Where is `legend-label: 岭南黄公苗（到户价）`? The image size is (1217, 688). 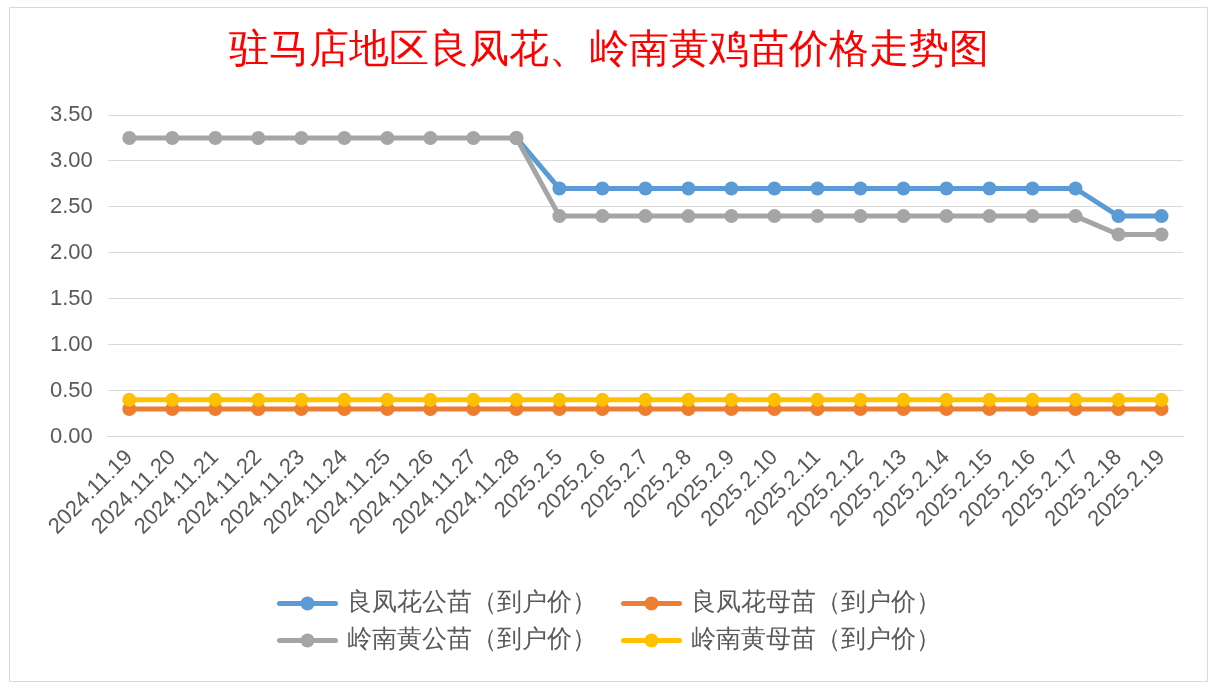
legend-label: 岭南黄公苗（到户价） is located at coordinates (471, 638).